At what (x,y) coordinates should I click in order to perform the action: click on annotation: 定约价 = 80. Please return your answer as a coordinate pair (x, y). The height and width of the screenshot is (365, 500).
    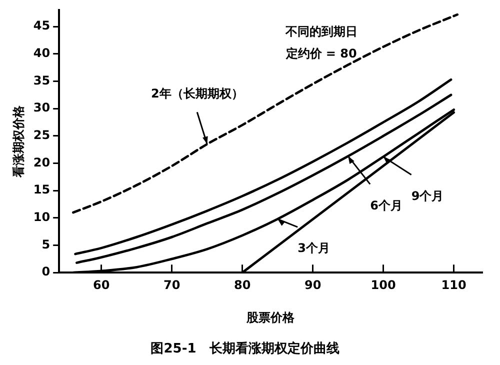
    Looking at the image, I should click on (320, 53).